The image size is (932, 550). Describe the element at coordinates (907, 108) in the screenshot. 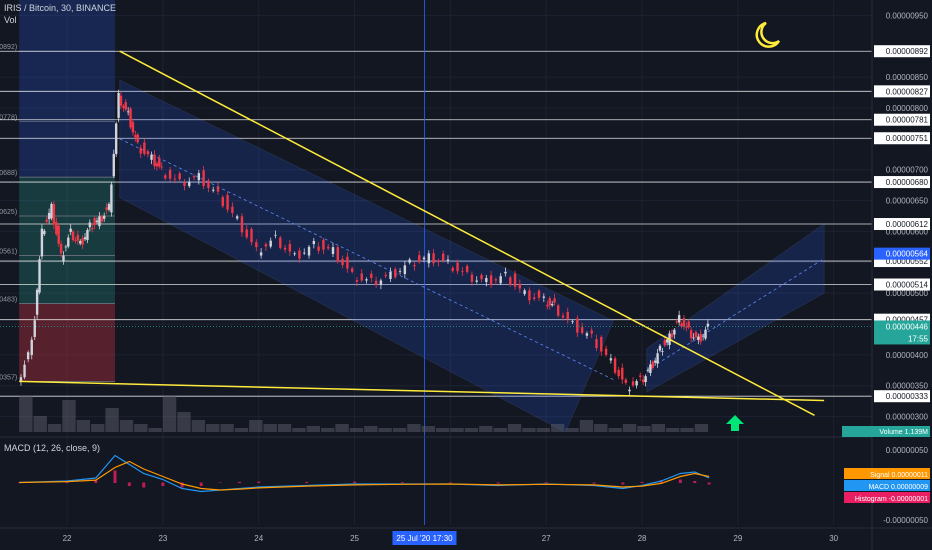

I see `price-tick-label: 0.00000800` at that location.